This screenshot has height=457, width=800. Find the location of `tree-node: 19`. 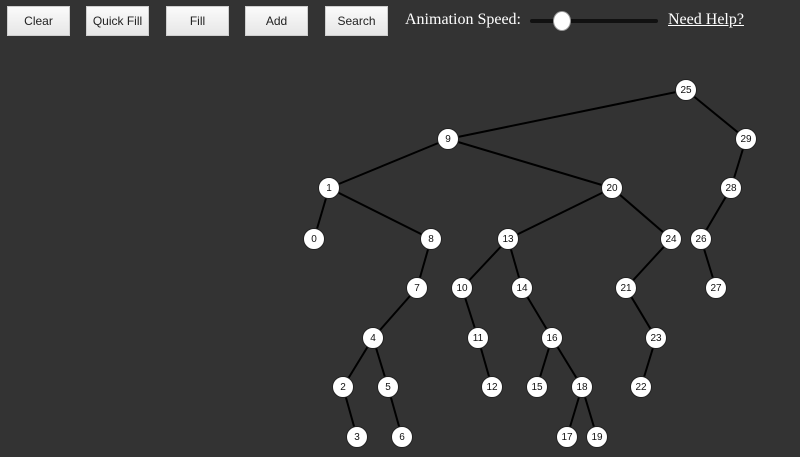

tree-node: 19 is located at coordinates (597, 437).